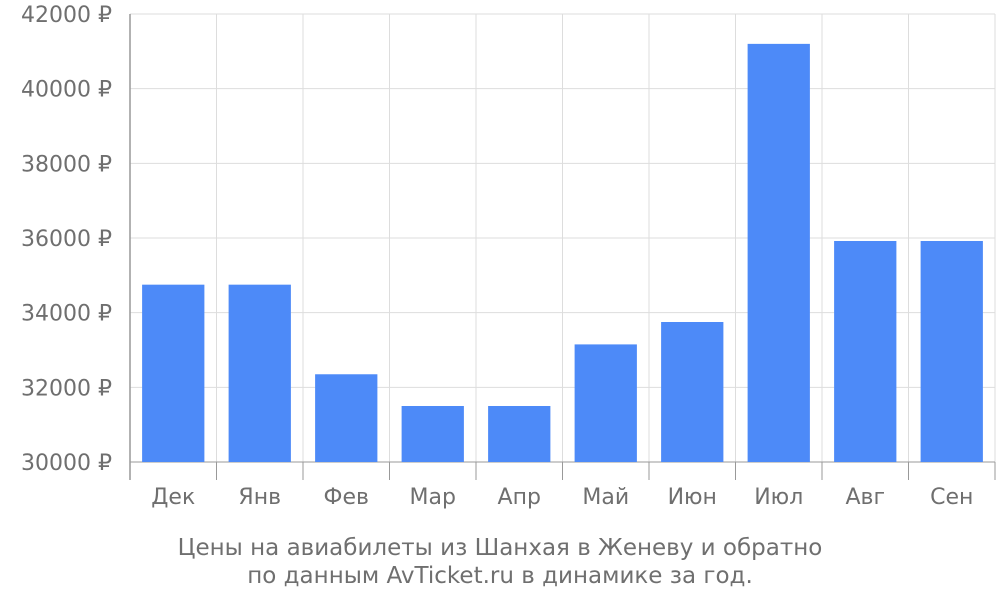 This screenshot has height=600, width=1000. I want to click on x-tick-label: Авг, so click(865, 497).